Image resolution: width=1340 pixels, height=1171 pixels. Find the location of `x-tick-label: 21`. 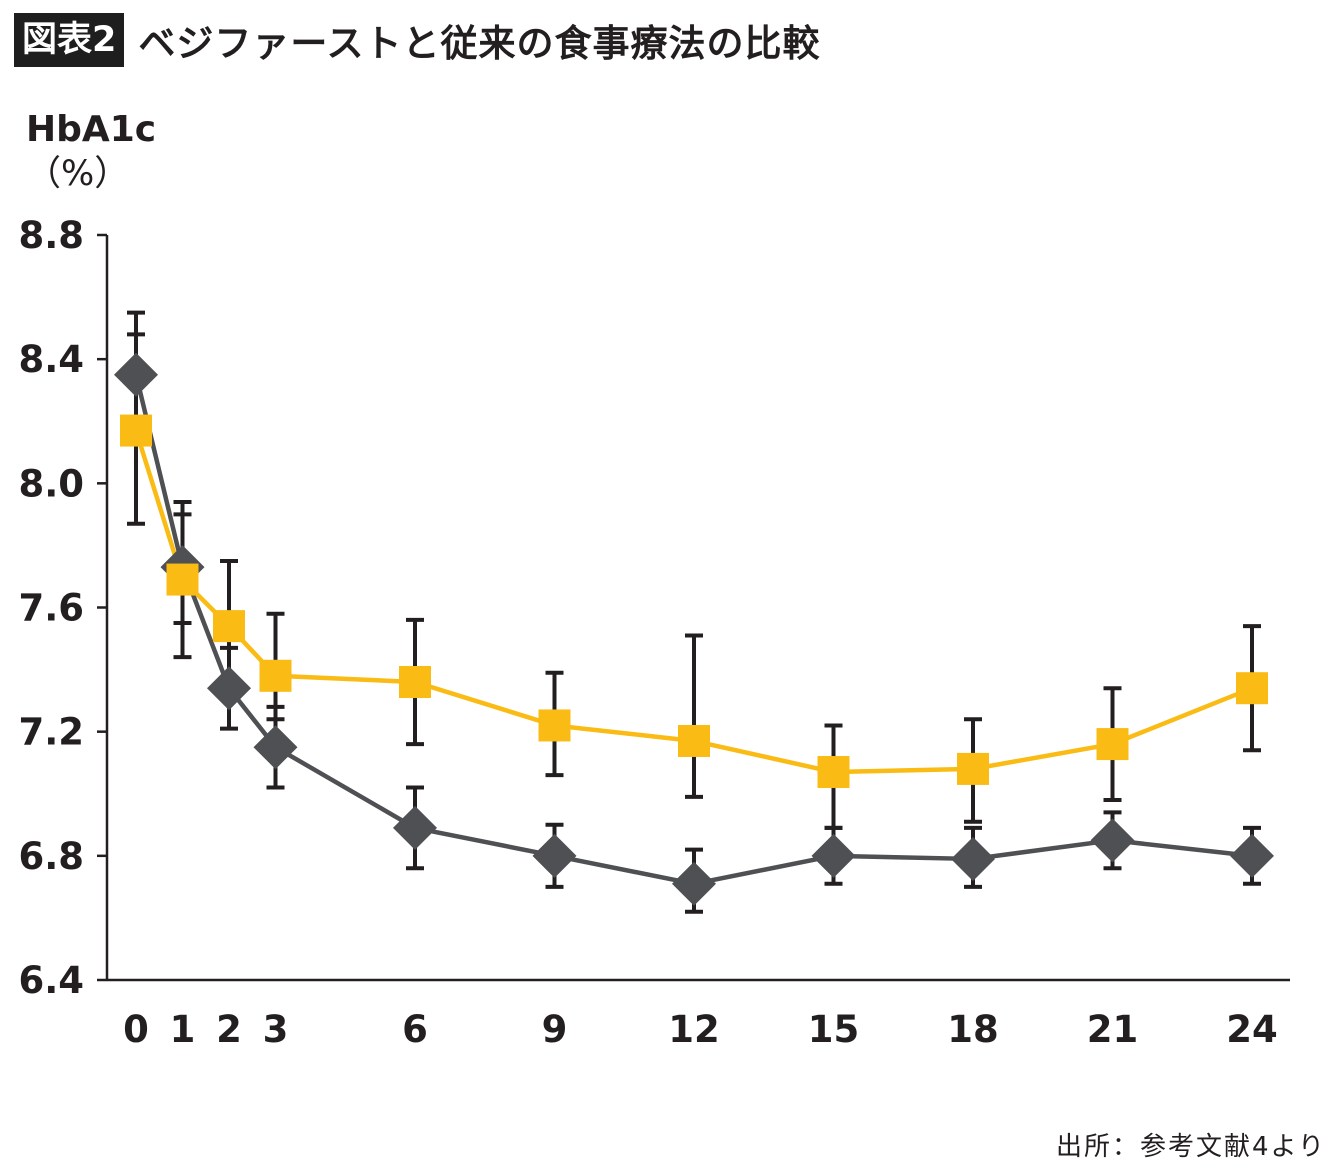

x-tick-label: 21 is located at coordinates (1113, 1029).